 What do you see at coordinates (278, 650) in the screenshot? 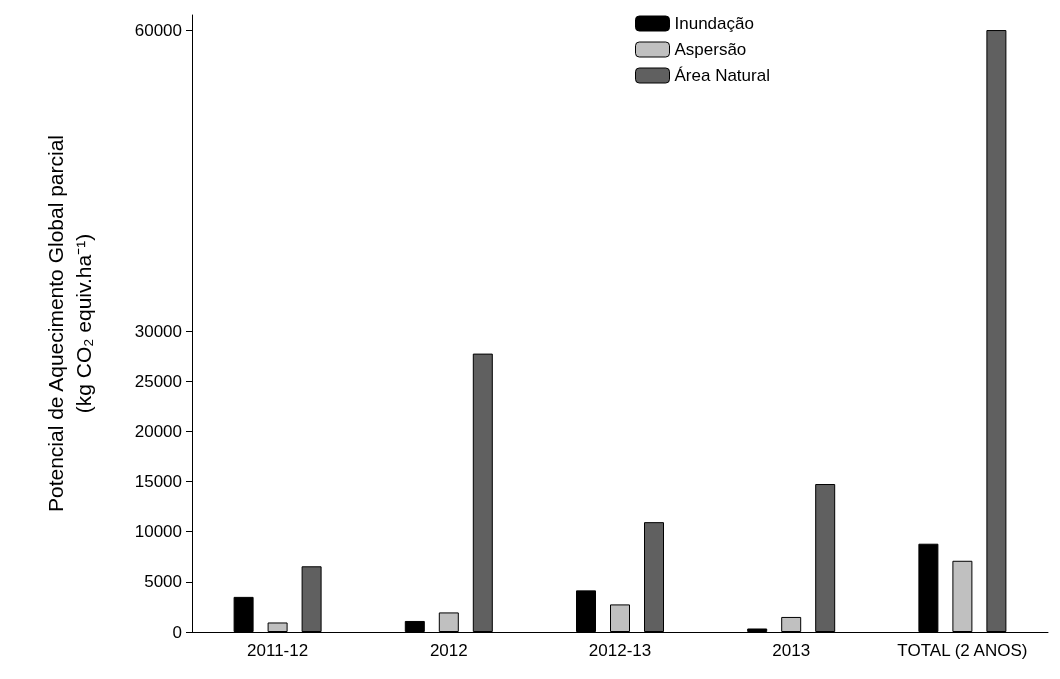
I see `x-tick-label: 2011-12` at bounding box center [278, 650].